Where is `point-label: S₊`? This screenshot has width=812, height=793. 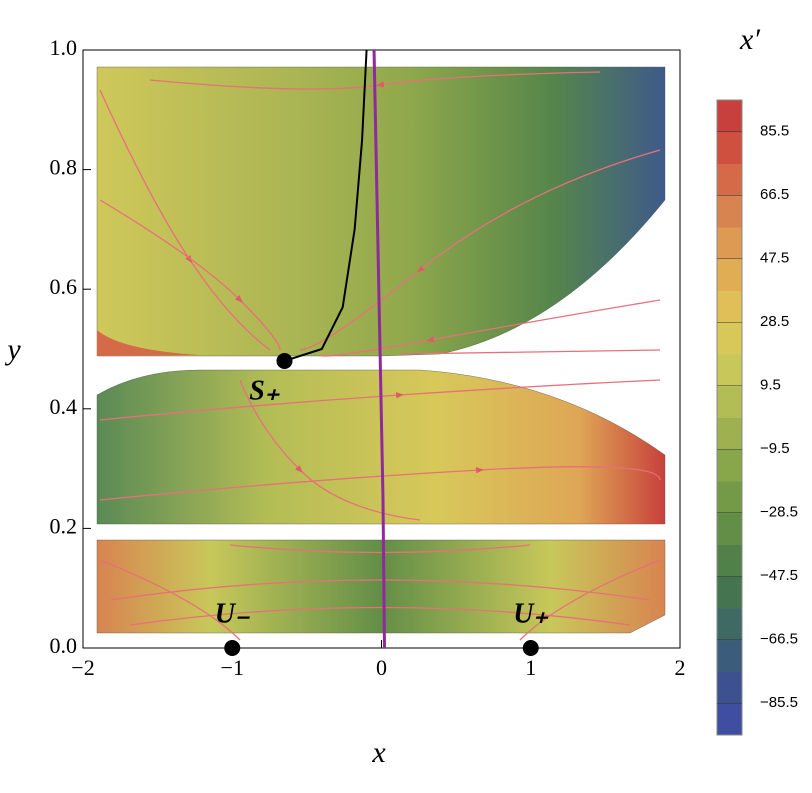 point-label: S₊ is located at coordinates (264, 390).